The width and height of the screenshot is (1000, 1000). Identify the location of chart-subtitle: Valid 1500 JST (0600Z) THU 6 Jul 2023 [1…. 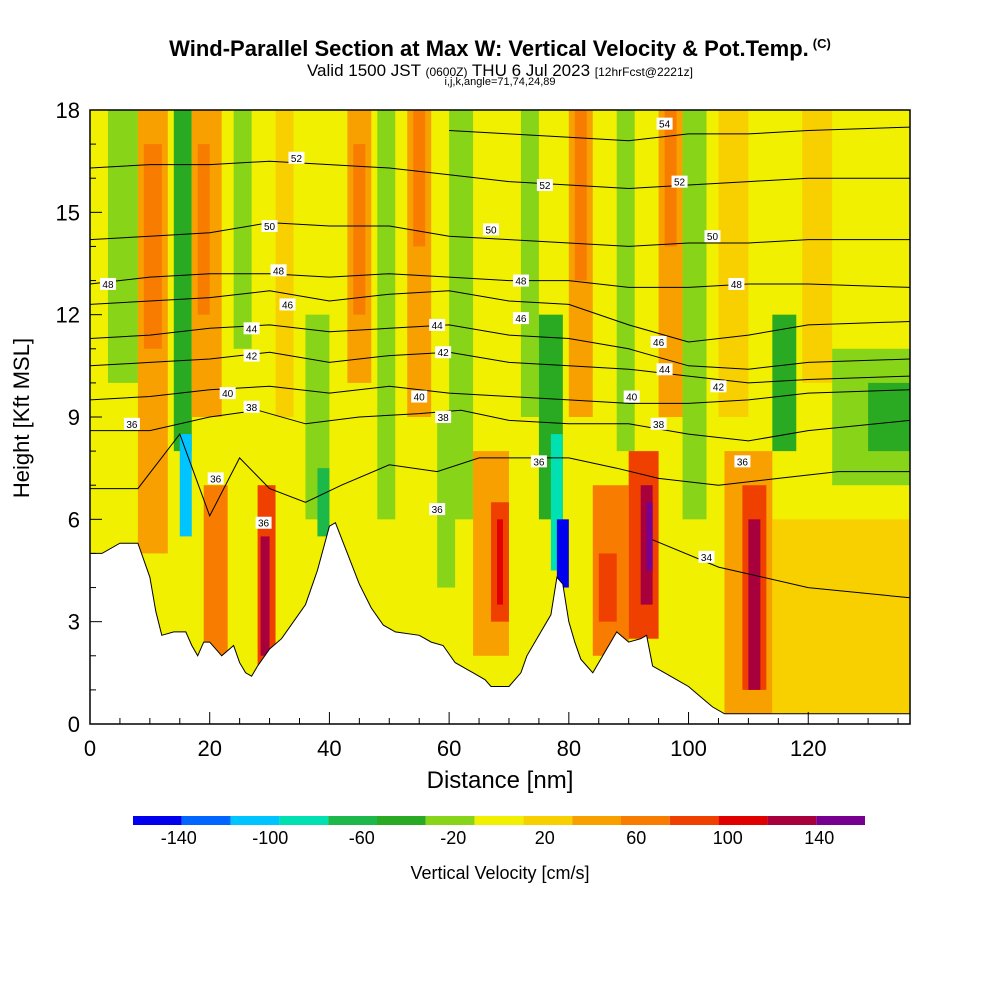
(500, 71).